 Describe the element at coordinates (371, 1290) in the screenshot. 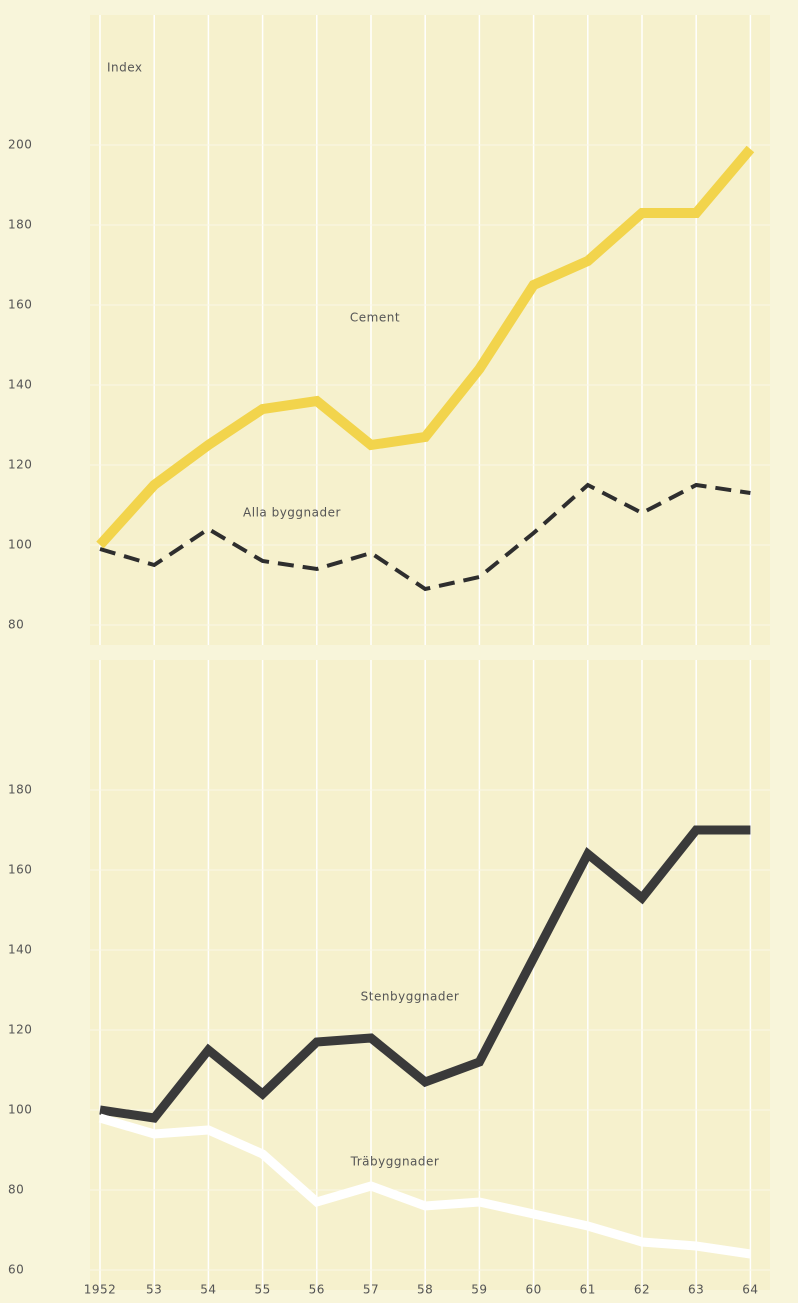

I see `x-tick-label: 57` at that location.